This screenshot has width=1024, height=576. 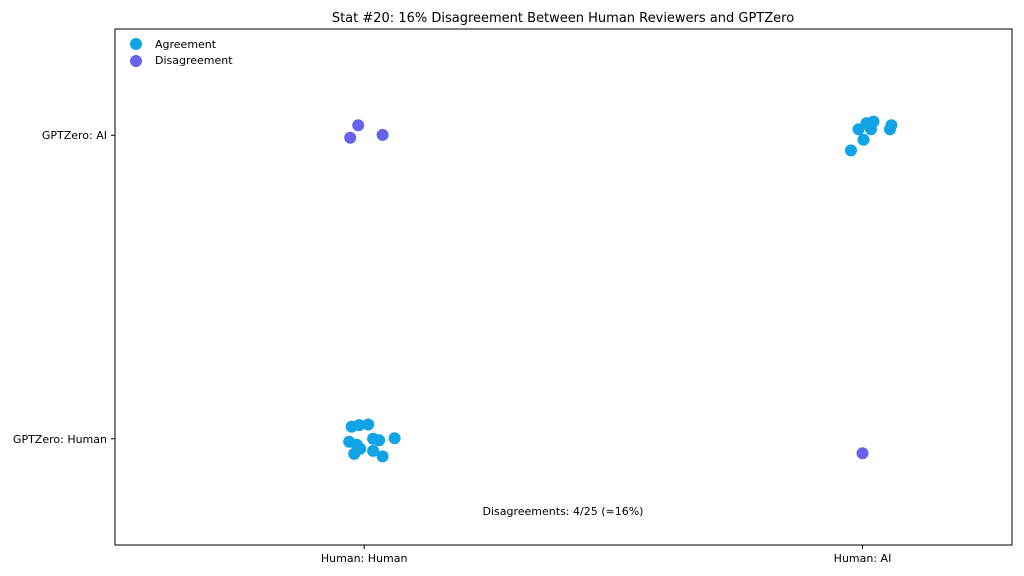 I want to click on x-axis: Human: Human Human: AI, so click(x=606, y=555).